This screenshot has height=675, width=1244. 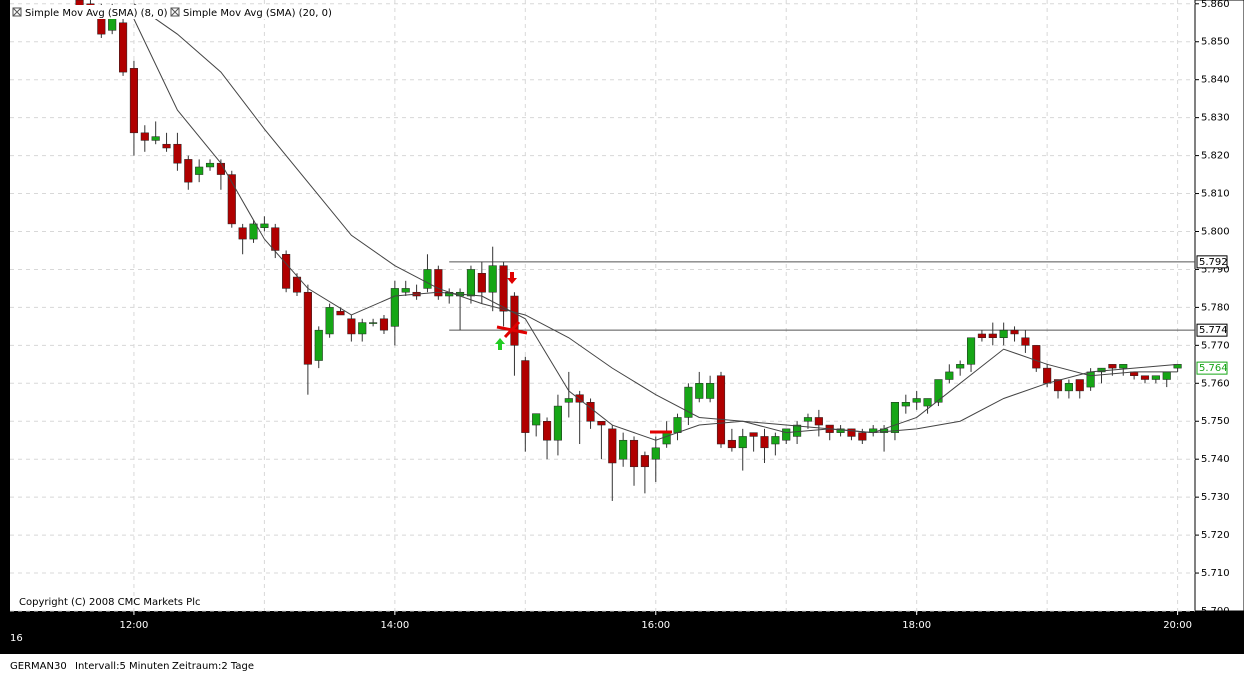 What do you see at coordinates (1215, 80) in the screenshot?
I see `y-tick-label: 5.840` at bounding box center [1215, 80].